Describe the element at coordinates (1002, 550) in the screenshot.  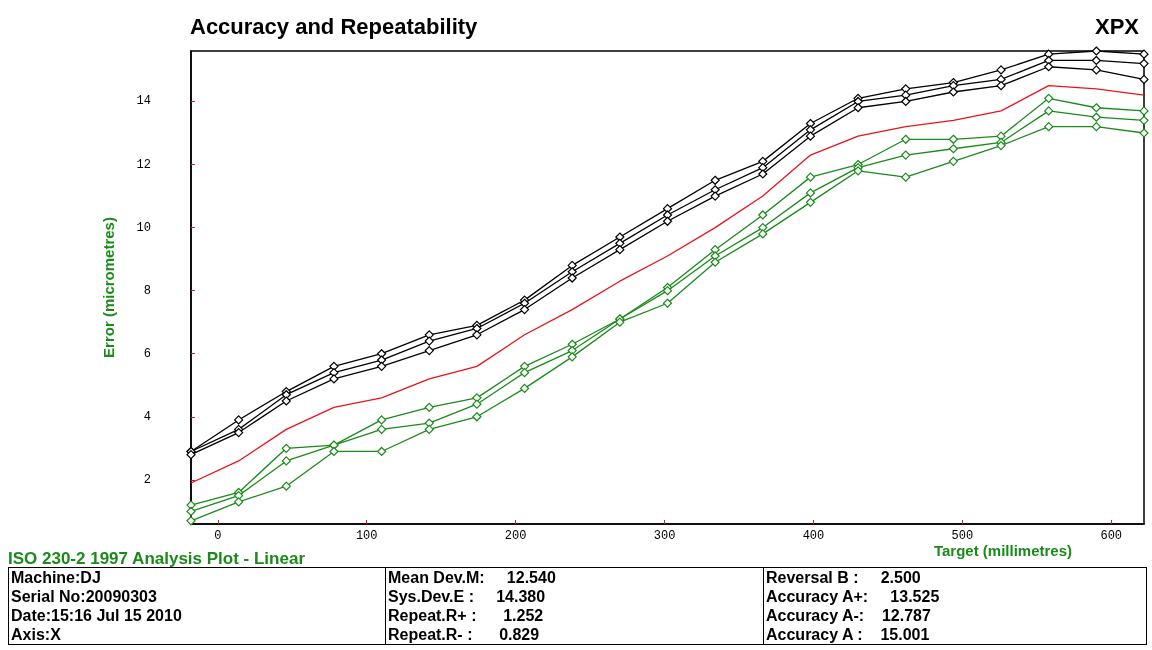
I see `x-axis-title: Target (millimetres)` at that location.